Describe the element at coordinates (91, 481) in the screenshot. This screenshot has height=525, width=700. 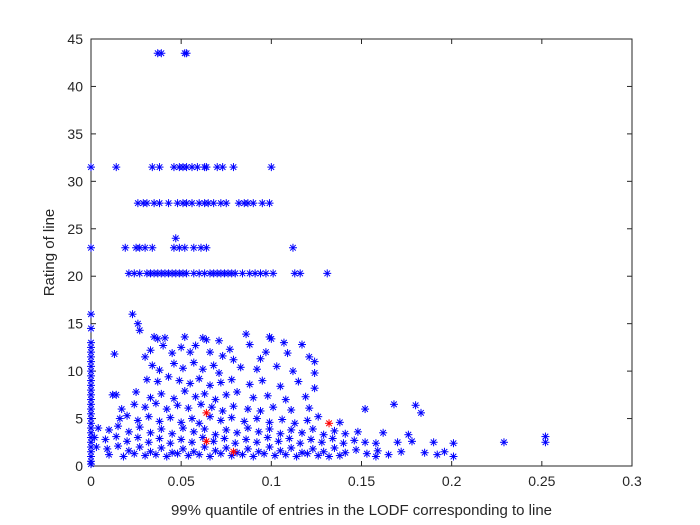
I see `x-tick-label: 0` at that location.